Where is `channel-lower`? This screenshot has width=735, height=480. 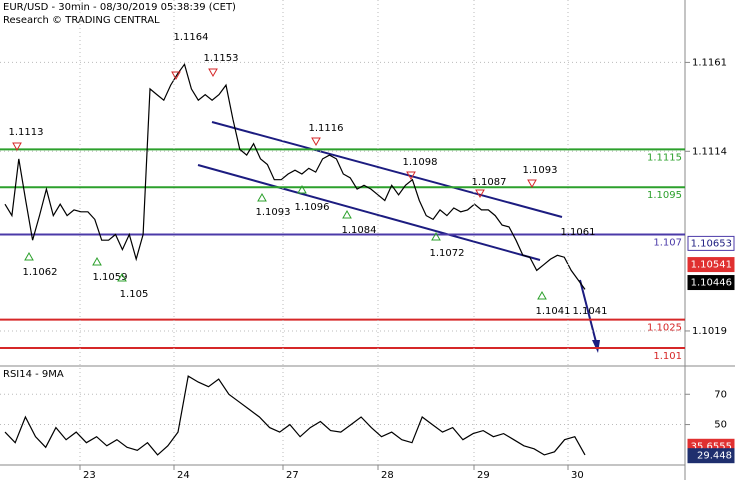 channel-lower is located at coordinates (369, 212).